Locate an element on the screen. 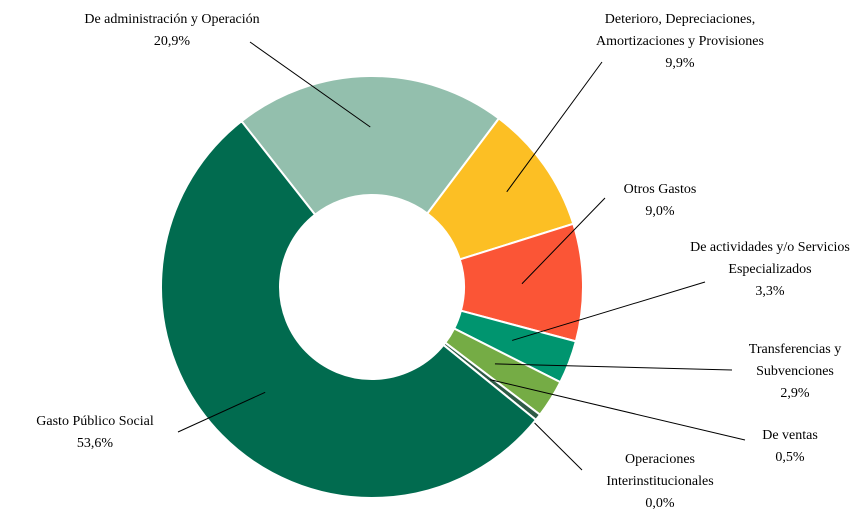  value-label: 0,0% is located at coordinates (660, 503).